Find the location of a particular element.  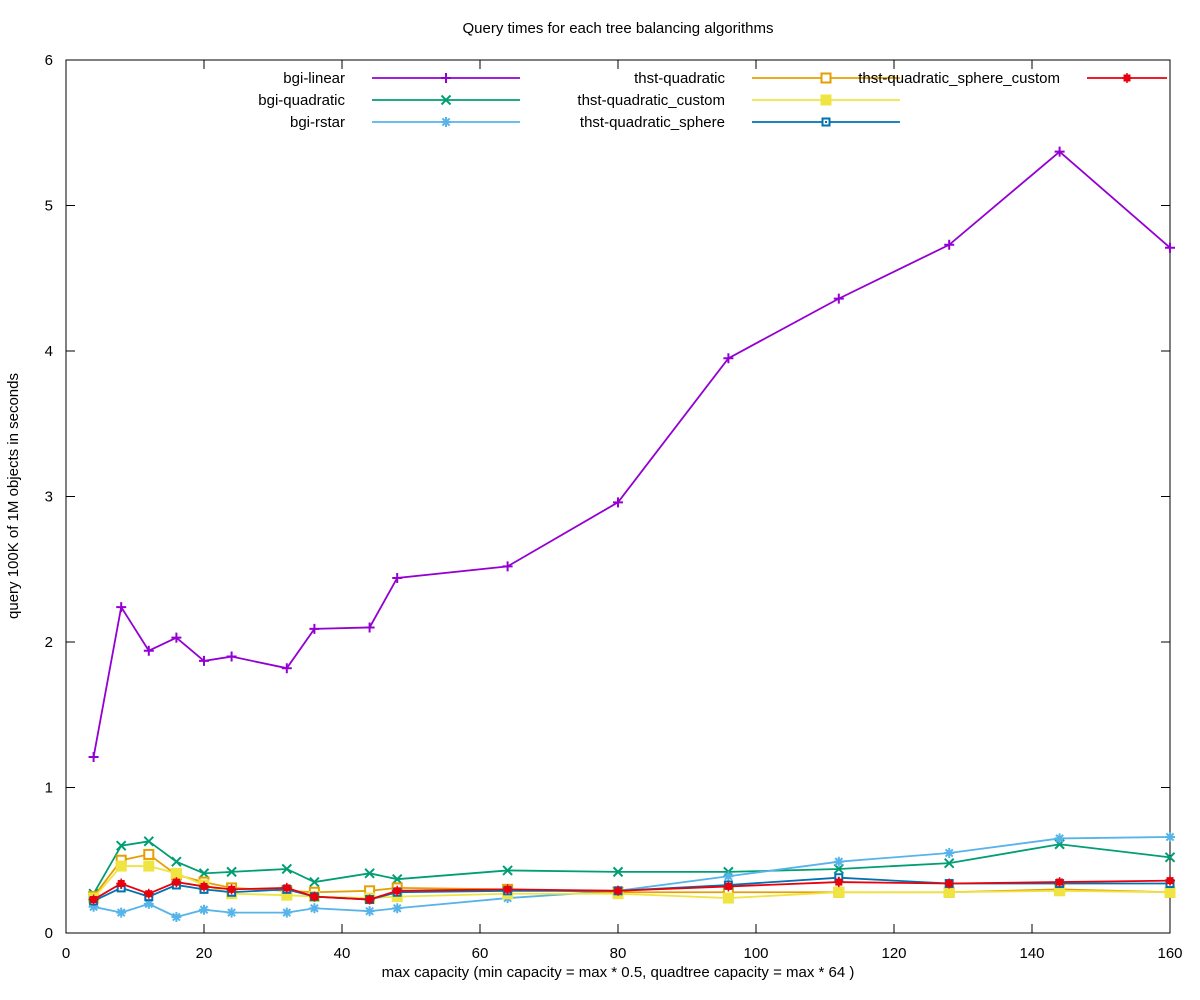

x-tick-label: 80 is located at coordinates (618, 953).